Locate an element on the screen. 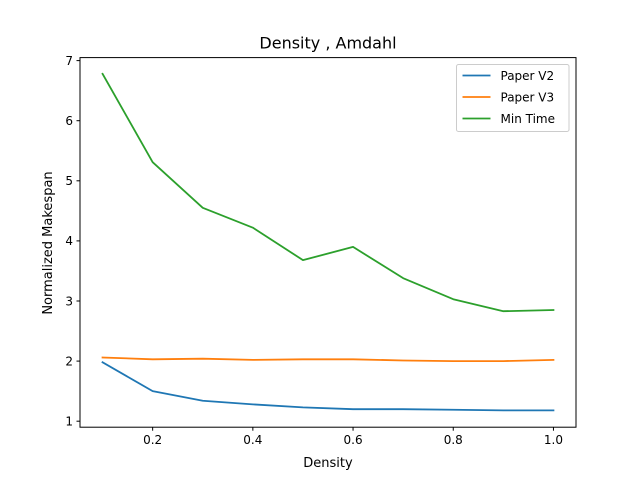 This screenshot has width=640, height=480. y-tick-label: 3 is located at coordinates (69, 301).